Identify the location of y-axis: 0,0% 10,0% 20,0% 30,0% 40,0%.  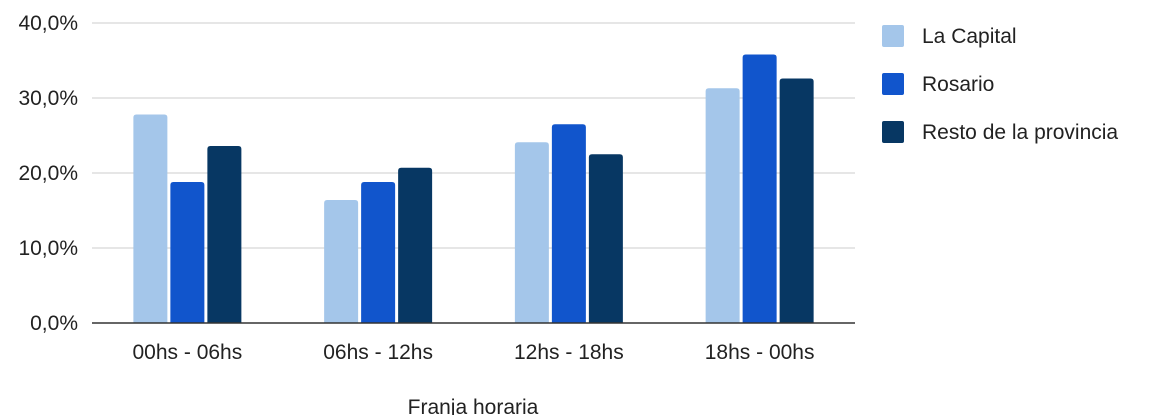
(48, 173).